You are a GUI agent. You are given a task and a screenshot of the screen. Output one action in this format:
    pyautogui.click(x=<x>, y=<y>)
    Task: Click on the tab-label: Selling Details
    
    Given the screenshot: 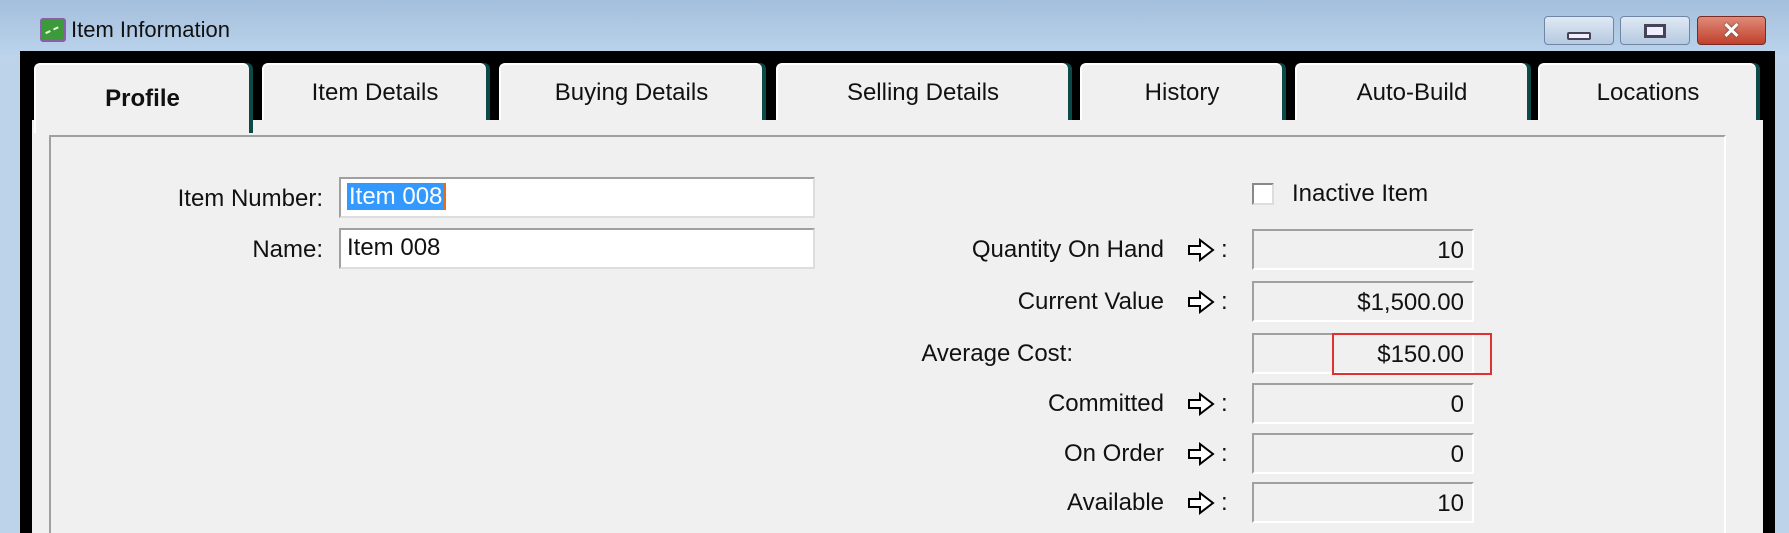 What is the action you would take?
    pyautogui.click(x=923, y=92)
    